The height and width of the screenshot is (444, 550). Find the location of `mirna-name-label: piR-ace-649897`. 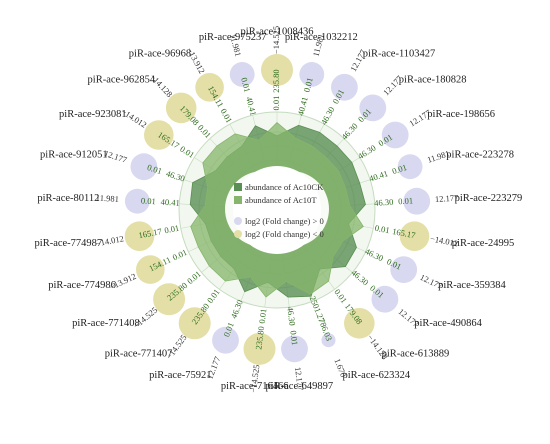

mirna-name-label: piR-ace-649897 is located at coordinates (299, 386).